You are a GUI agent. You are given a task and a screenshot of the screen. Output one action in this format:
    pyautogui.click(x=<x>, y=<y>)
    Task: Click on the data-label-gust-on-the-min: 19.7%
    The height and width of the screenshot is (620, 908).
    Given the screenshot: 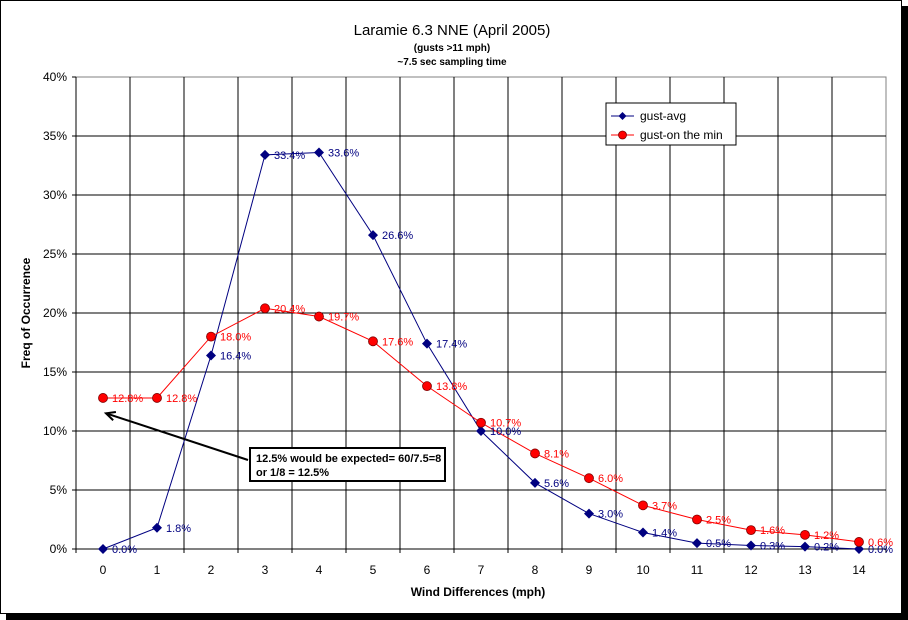 What is the action you would take?
    pyautogui.click(x=343, y=318)
    